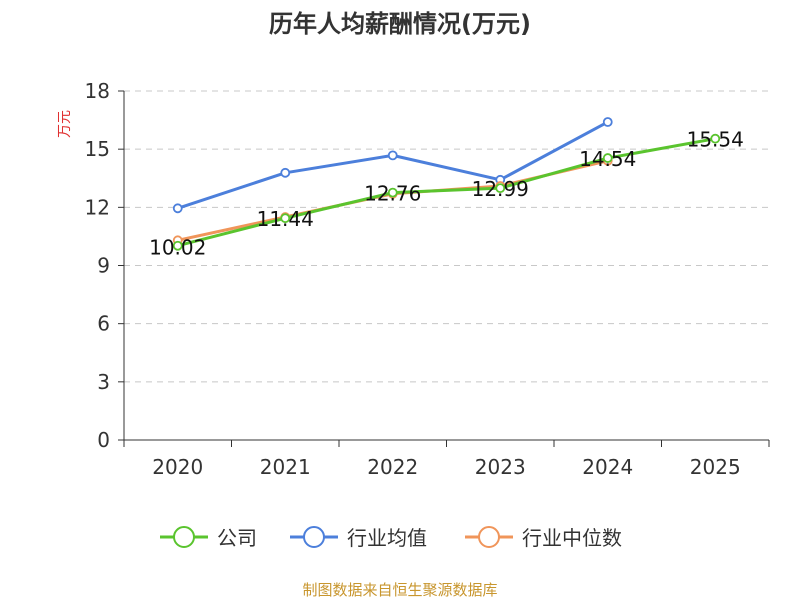  Describe the element at coordinates (285, 467) in the screenshot. I see `x-tick-label-2021: 2021` at that location.